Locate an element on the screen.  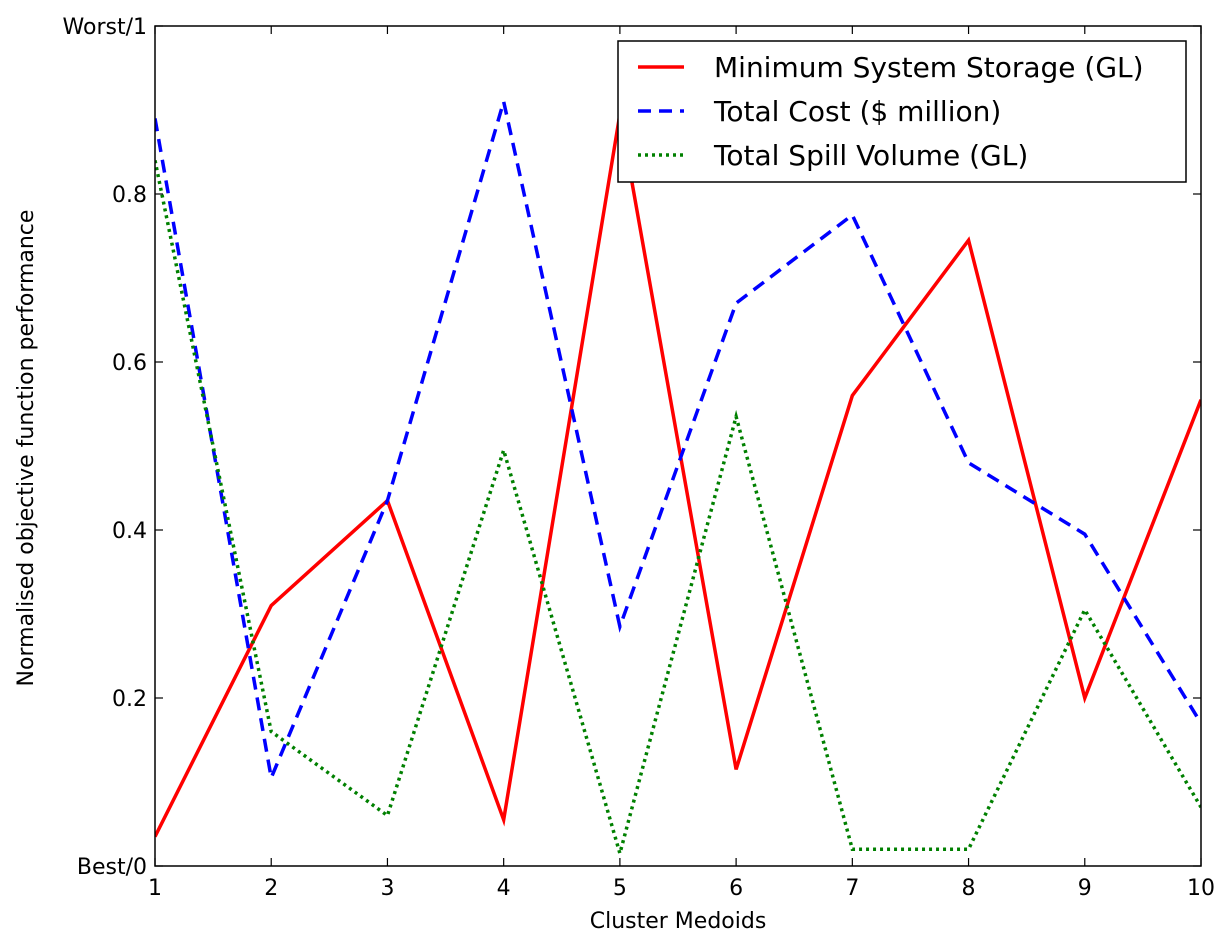
x-tick-label: 3 is located at coordinates (387, 888).